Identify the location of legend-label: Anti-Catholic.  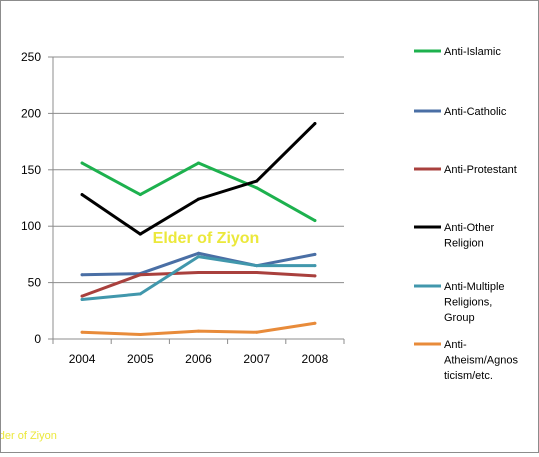
(475, 112).